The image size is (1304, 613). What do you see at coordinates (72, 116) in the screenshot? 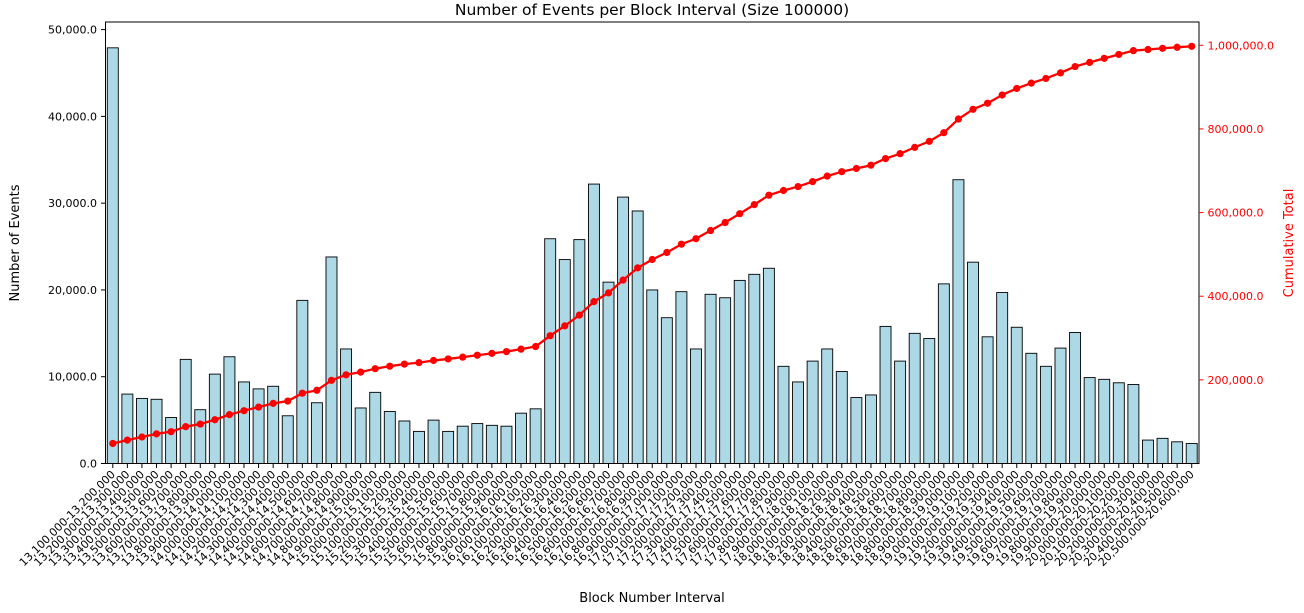
I see `left-tick-label: 40,000.0` at bounding box center [72, 116].